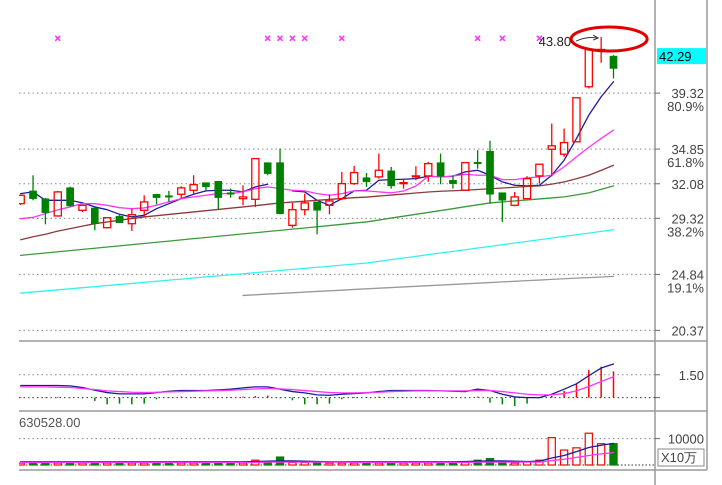  I want to click on y-tick-label: 20.37, so click(687, 330).